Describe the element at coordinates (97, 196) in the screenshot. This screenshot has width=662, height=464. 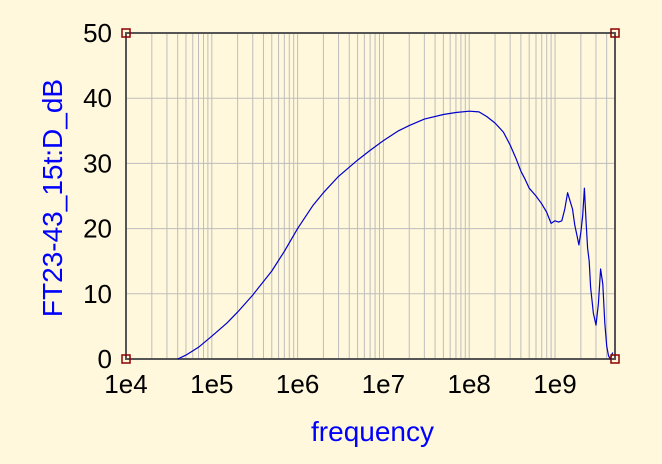
I see `y-axis-ticks: 0 10 20 30 40 50` at that location.